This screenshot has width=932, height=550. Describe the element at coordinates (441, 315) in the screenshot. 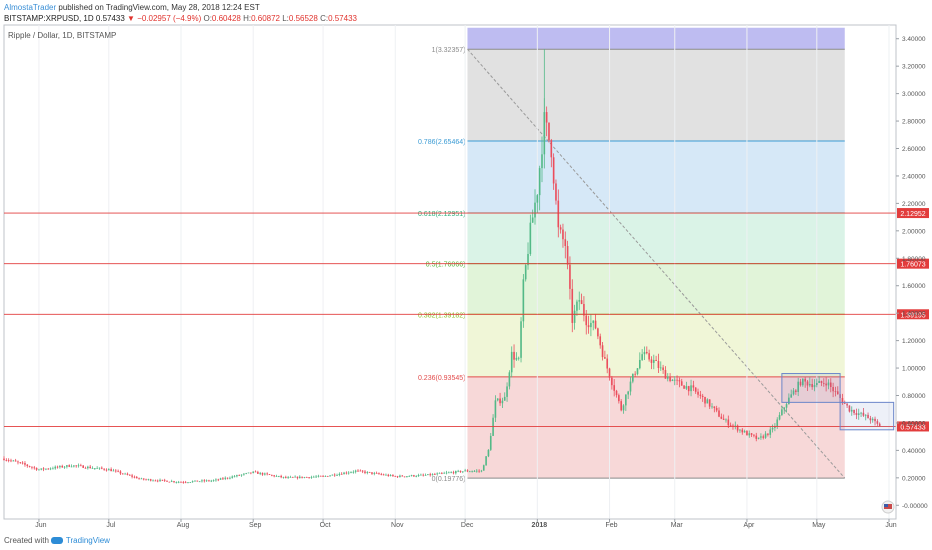

I see `fib-level-label: 0.382(1.39182)` at that location.